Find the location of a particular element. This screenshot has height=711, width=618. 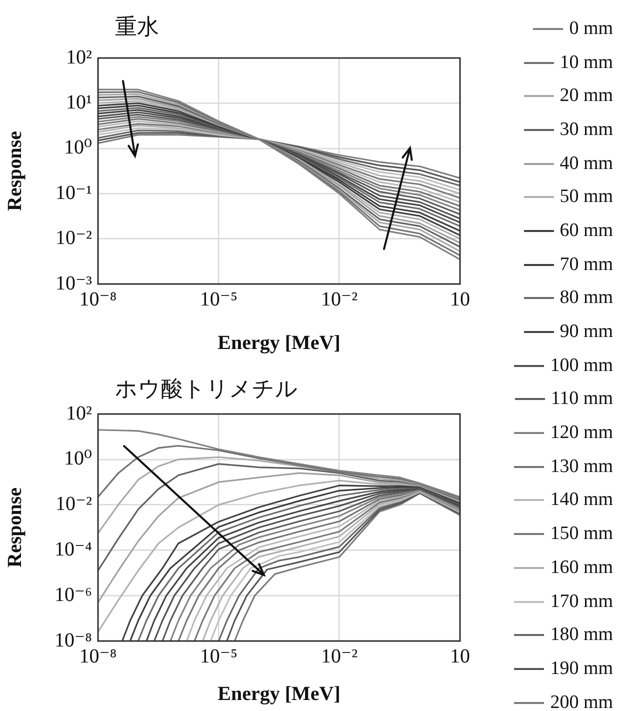

legend-label: 160 mm is located at coordinates (581, 567).